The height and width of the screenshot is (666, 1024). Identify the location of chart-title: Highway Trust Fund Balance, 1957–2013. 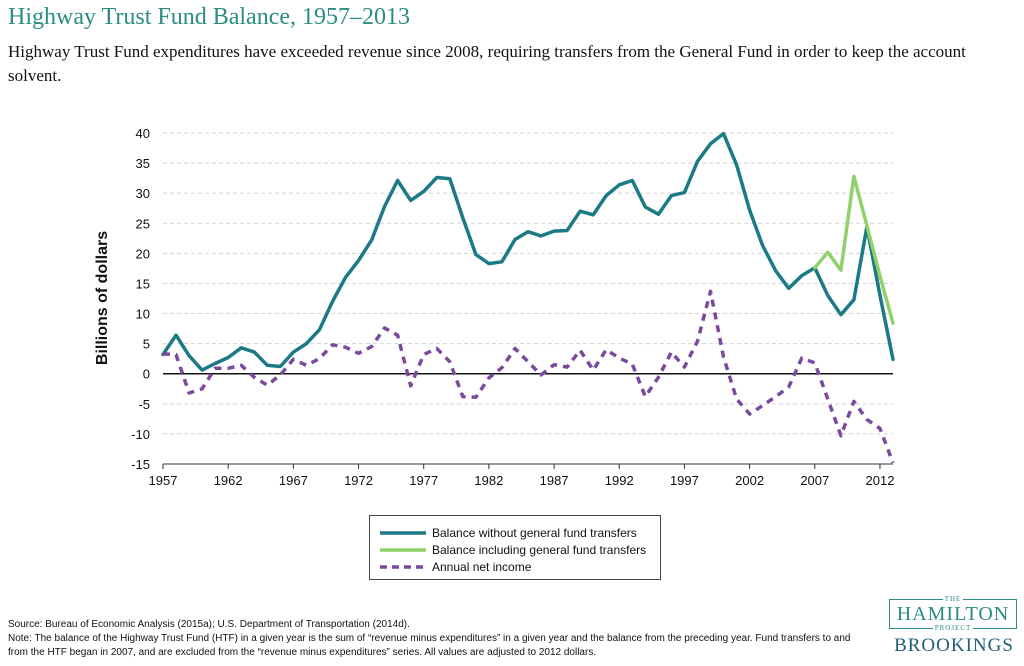
(209, 17).